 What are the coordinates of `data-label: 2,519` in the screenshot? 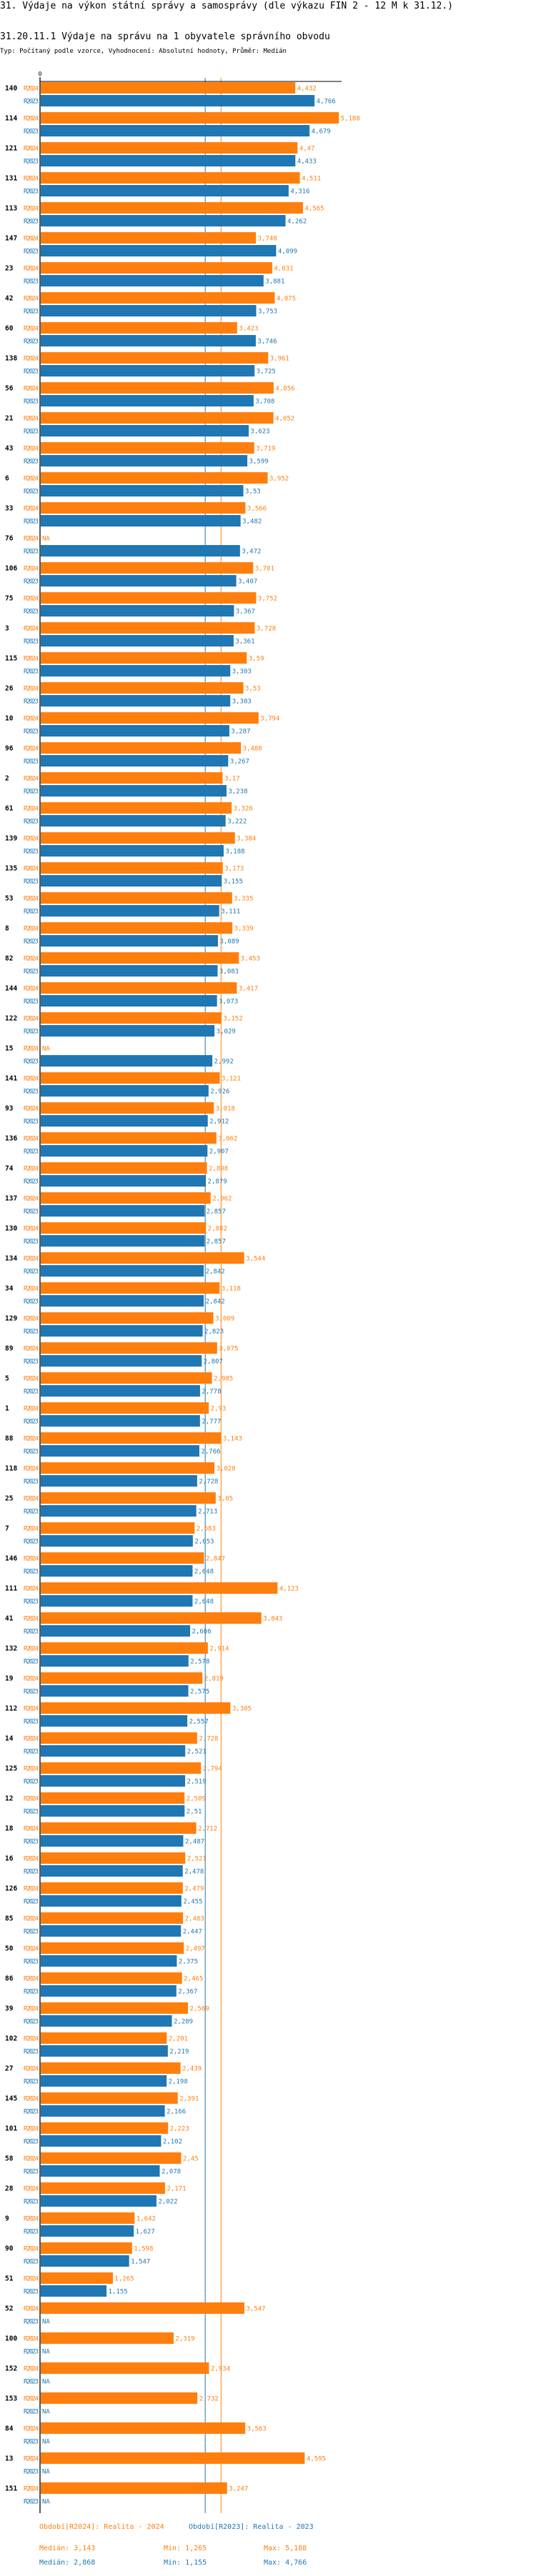 It's located at (197, 1782).